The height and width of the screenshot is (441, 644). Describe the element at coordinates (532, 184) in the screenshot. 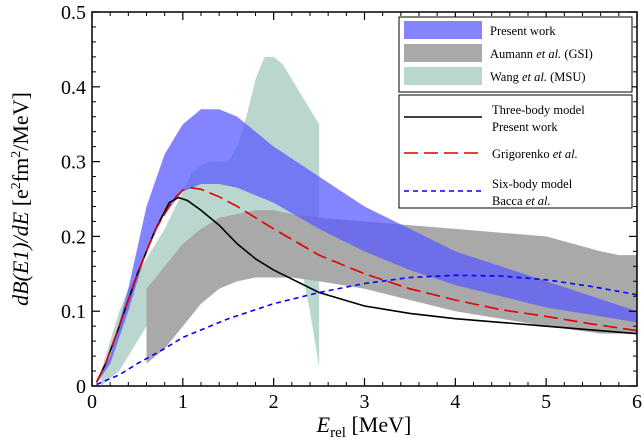

I see `legend-label: Six-body model` at that location.